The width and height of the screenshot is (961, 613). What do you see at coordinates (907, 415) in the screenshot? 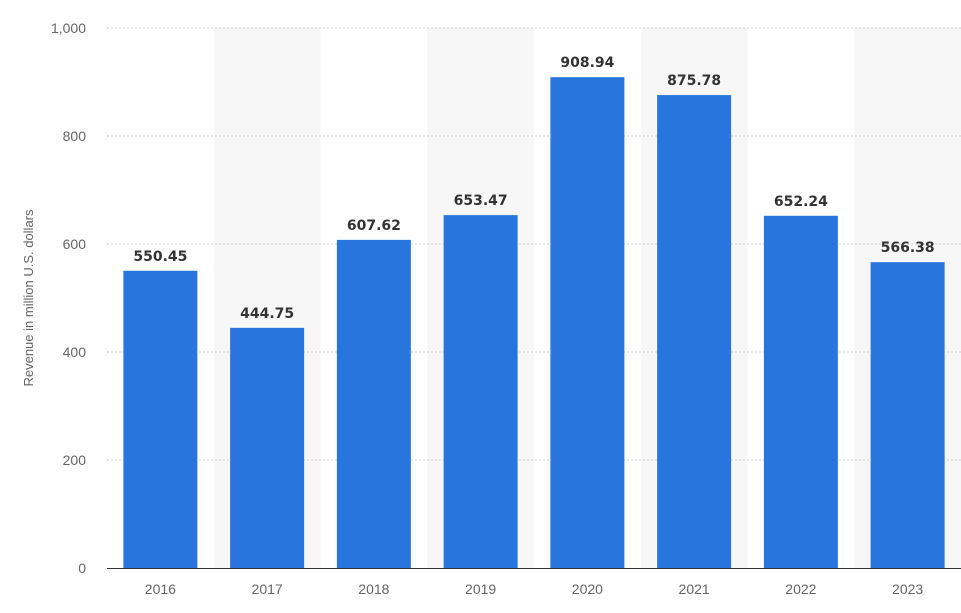
I see `bar-2023` at bounding box center [907, 415].